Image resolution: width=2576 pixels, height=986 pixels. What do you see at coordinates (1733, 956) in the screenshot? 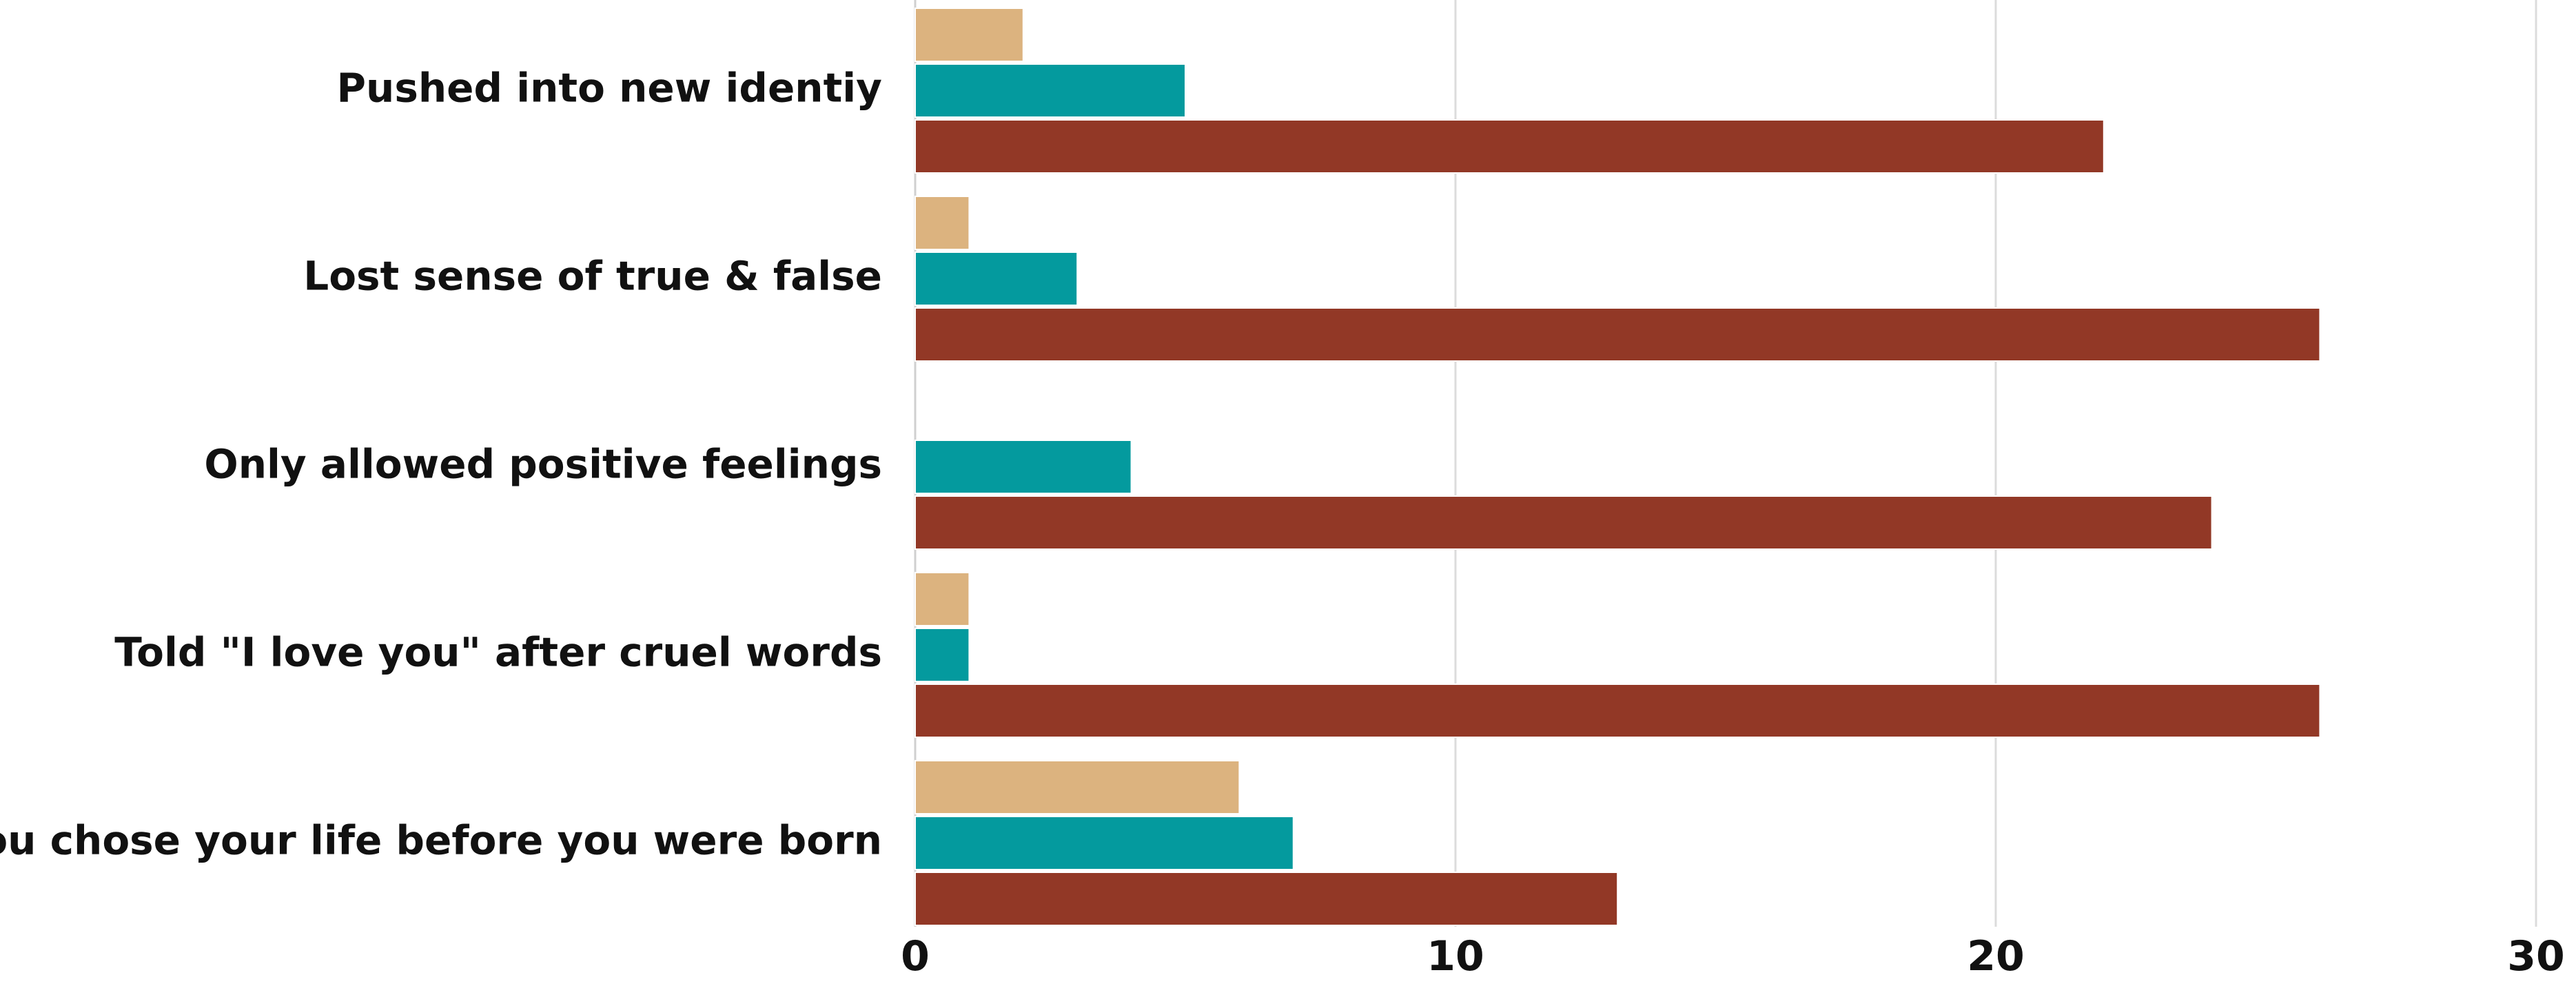
I see `tick-layer: 0 10 20 30` at bounding box center [1733, 956].